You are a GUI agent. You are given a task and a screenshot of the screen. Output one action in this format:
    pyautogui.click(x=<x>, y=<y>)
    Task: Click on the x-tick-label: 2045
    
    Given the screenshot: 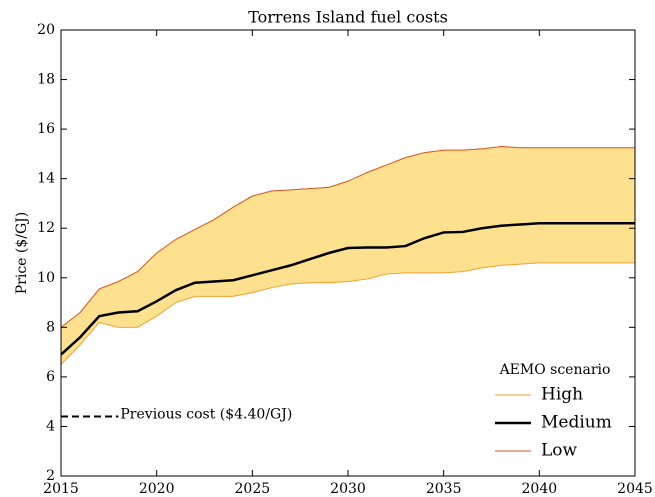 What is the action you would take?
    pyautogui.click(x=635, y=489)
    